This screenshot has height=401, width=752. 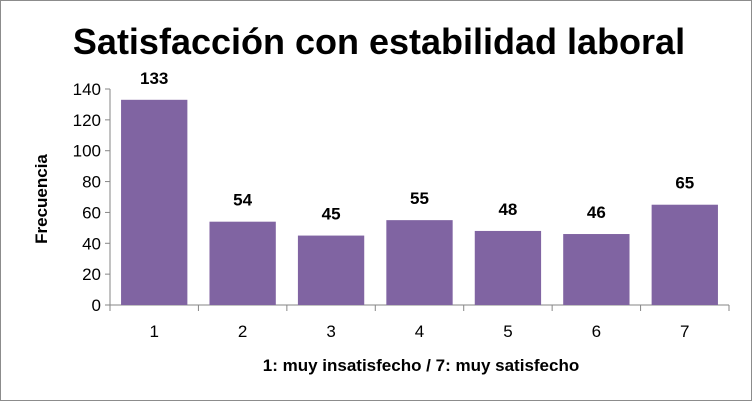 What do you see at coordinates (91, 212) in the screenshot?
I see `y-tick-label: 60` at bounding box center [91, 212].